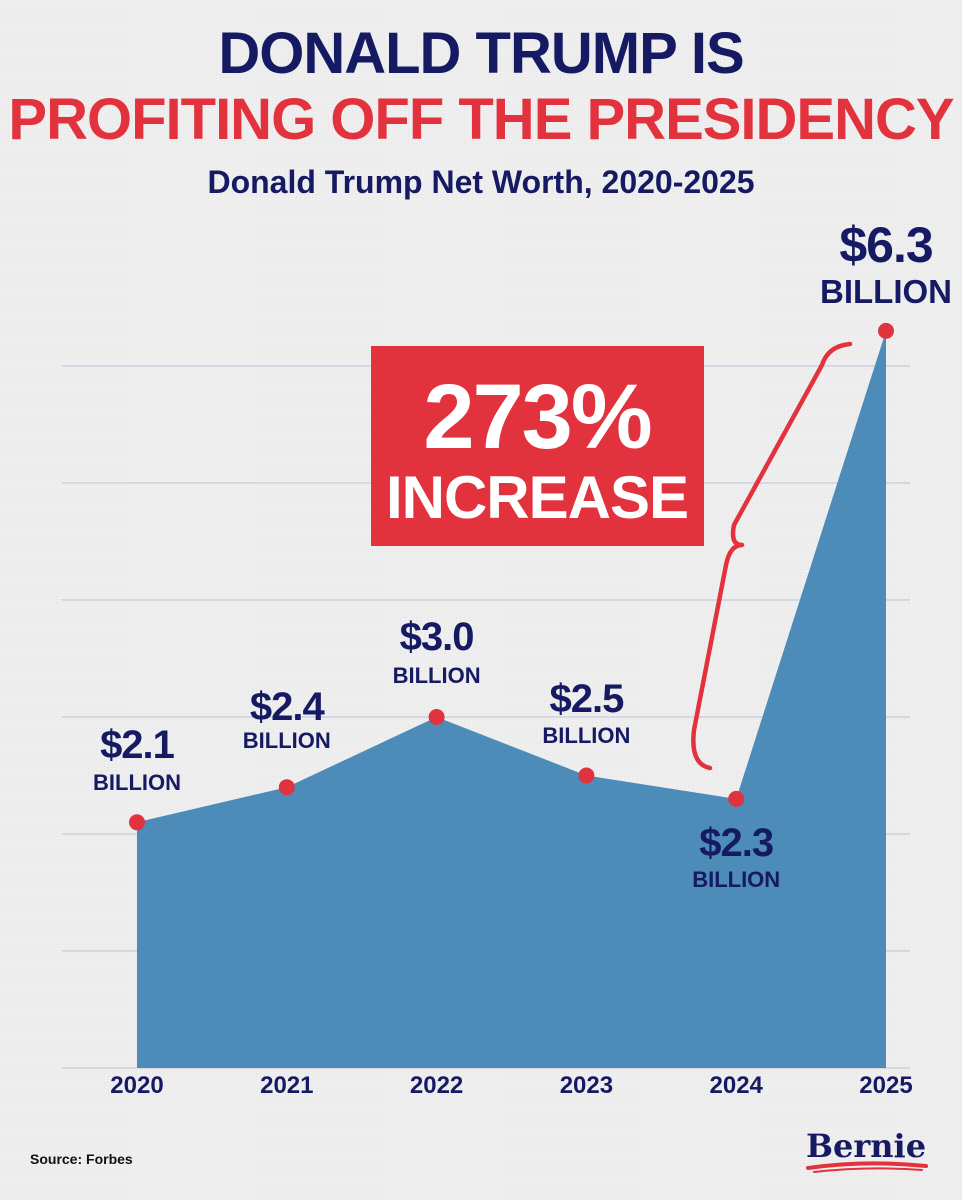 This screenshot has width=962, height=1200. I want to click on headline-line-1: DONALD TRUMP IS, so click(481, 53).